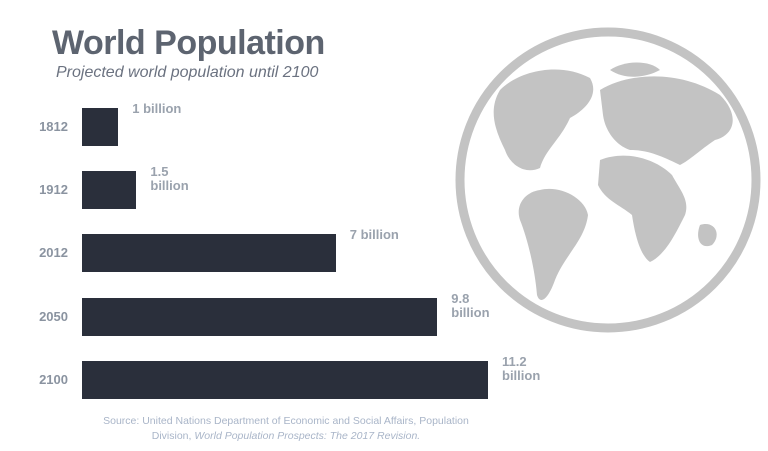 This screenshot has width=768, height=451. I want to click on y-tick-label: 2012, so click(53, 253).